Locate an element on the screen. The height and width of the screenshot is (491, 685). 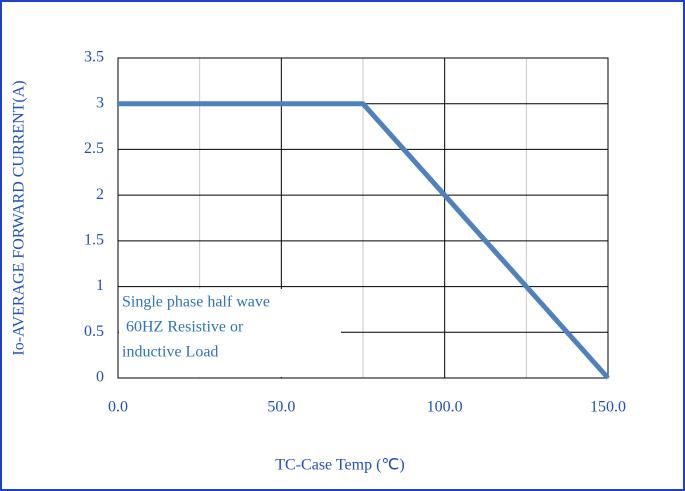
y-tick-label: 2 is located at coordinates (100, 194).